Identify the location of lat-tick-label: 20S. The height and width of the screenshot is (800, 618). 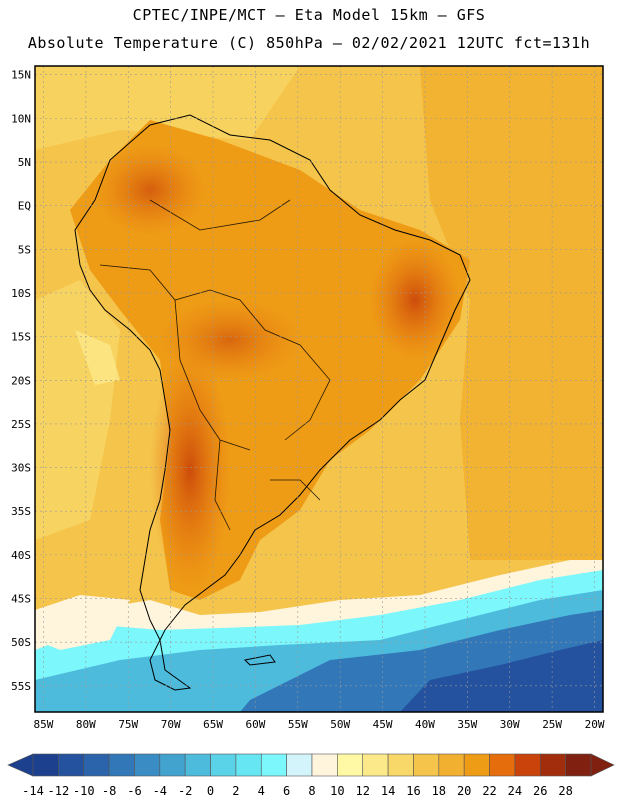
(21, 380).